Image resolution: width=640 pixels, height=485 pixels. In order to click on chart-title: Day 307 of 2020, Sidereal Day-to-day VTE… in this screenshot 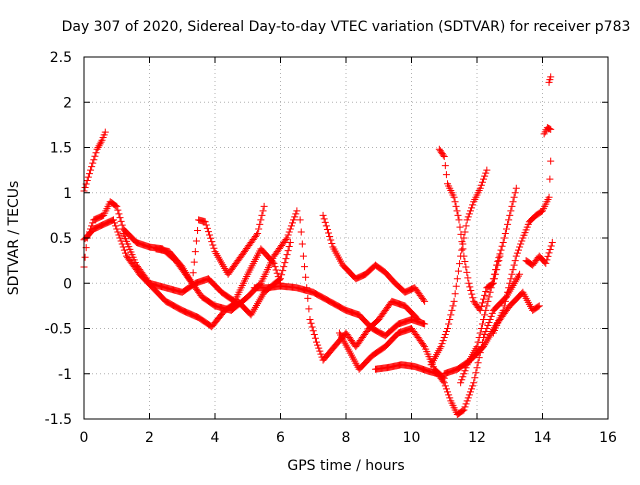, I will do `click(346, 27)`.